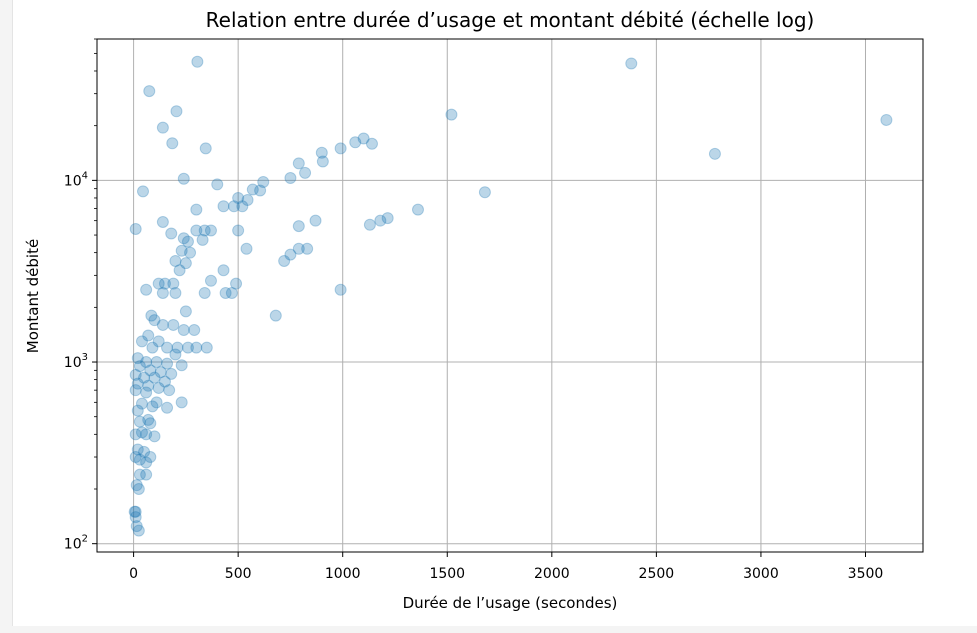 The image size is (977, 633). What do you see at coordinates (510, 603) in the screenshot?
I see `x-axis-label: Durée de l’usage (secondes)` at bounding box center [510, 603].